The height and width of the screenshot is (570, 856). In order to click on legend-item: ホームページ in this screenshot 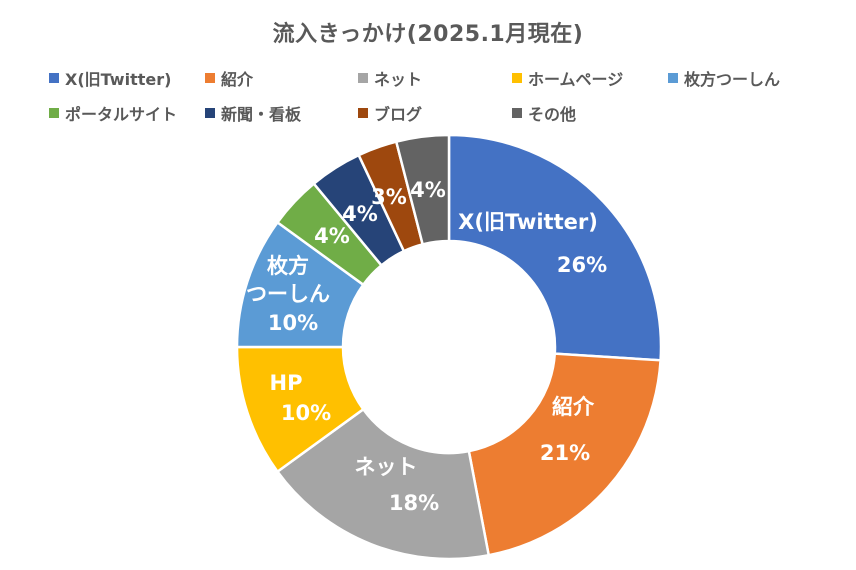, I will do `click(567, 78)`.